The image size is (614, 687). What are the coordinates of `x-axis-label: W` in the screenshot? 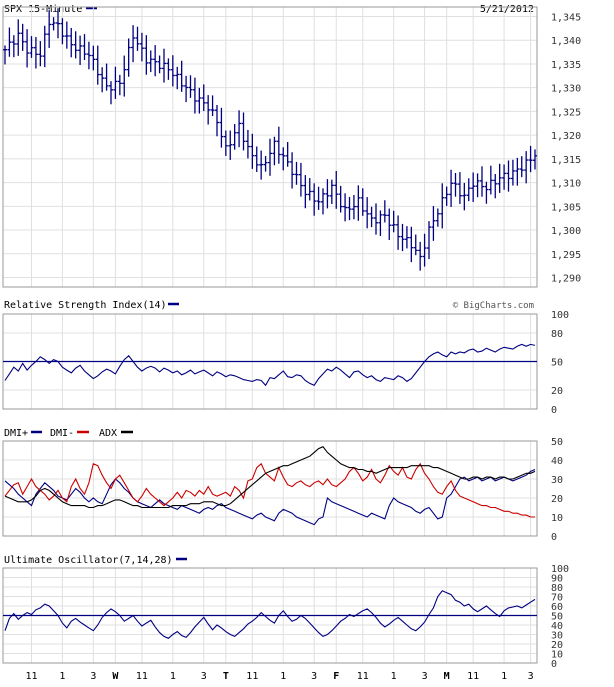 It's located at (115, 676).